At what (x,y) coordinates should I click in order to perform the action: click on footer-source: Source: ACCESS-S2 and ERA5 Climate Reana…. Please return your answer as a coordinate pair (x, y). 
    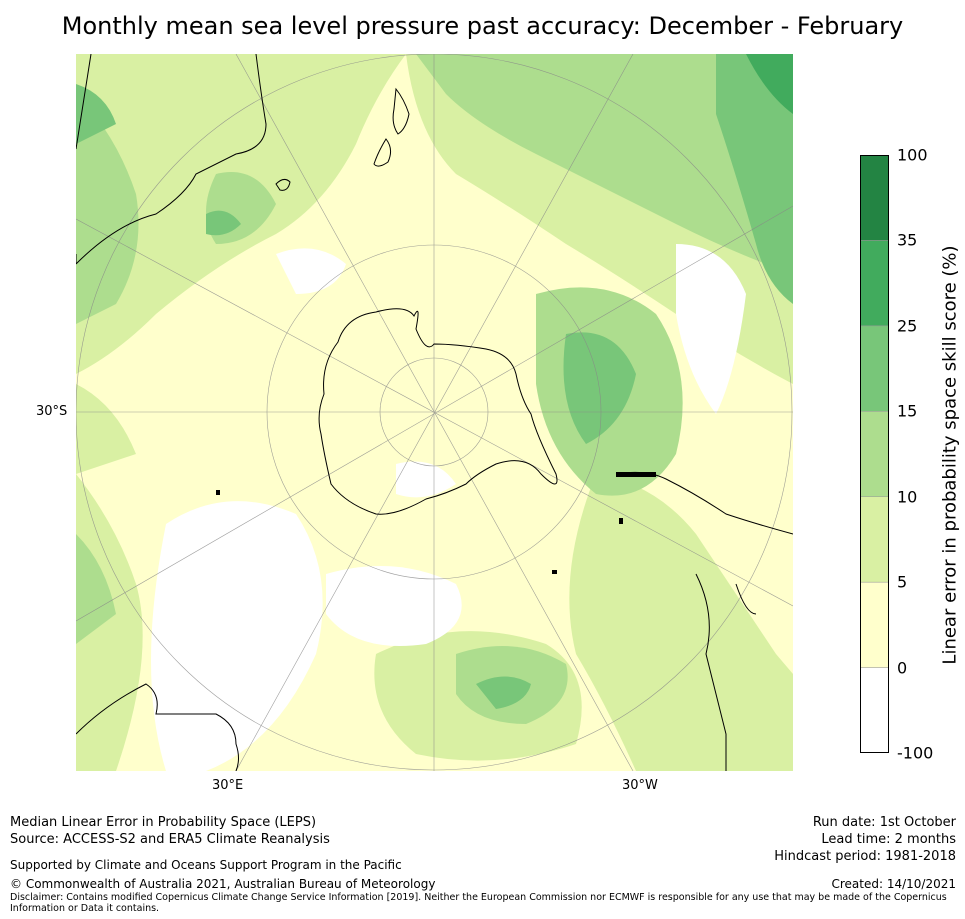
    Looking at the image, I should click on (170, 839).